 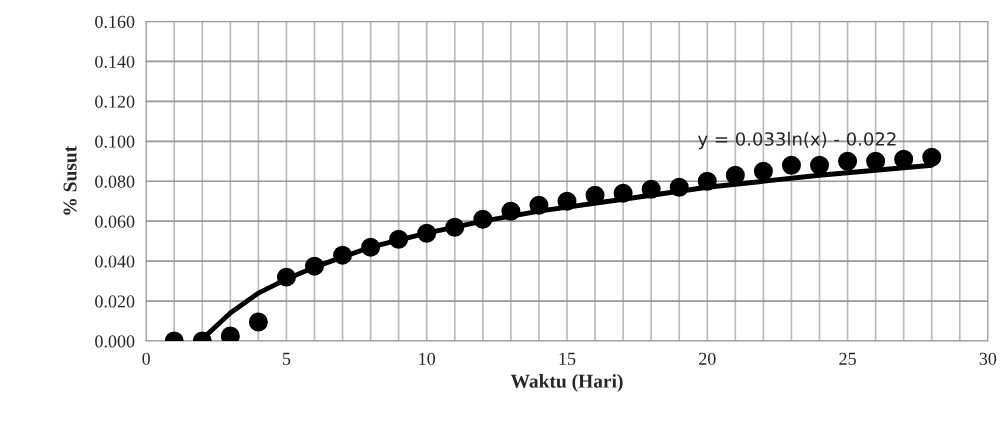 What do you see at coordinates (115, 61) in the screenshot?
I see `y-tick-label: 0.140` at bounding box center [115, 61].